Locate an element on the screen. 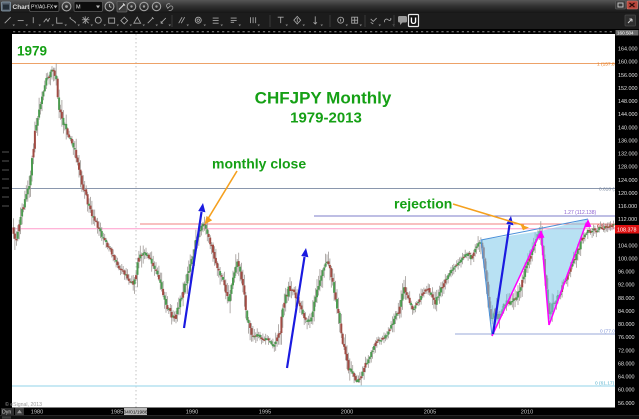 The height and width of the screenshot is (419, 639). svg-text: Dyn is located at coordinates (6, 413).